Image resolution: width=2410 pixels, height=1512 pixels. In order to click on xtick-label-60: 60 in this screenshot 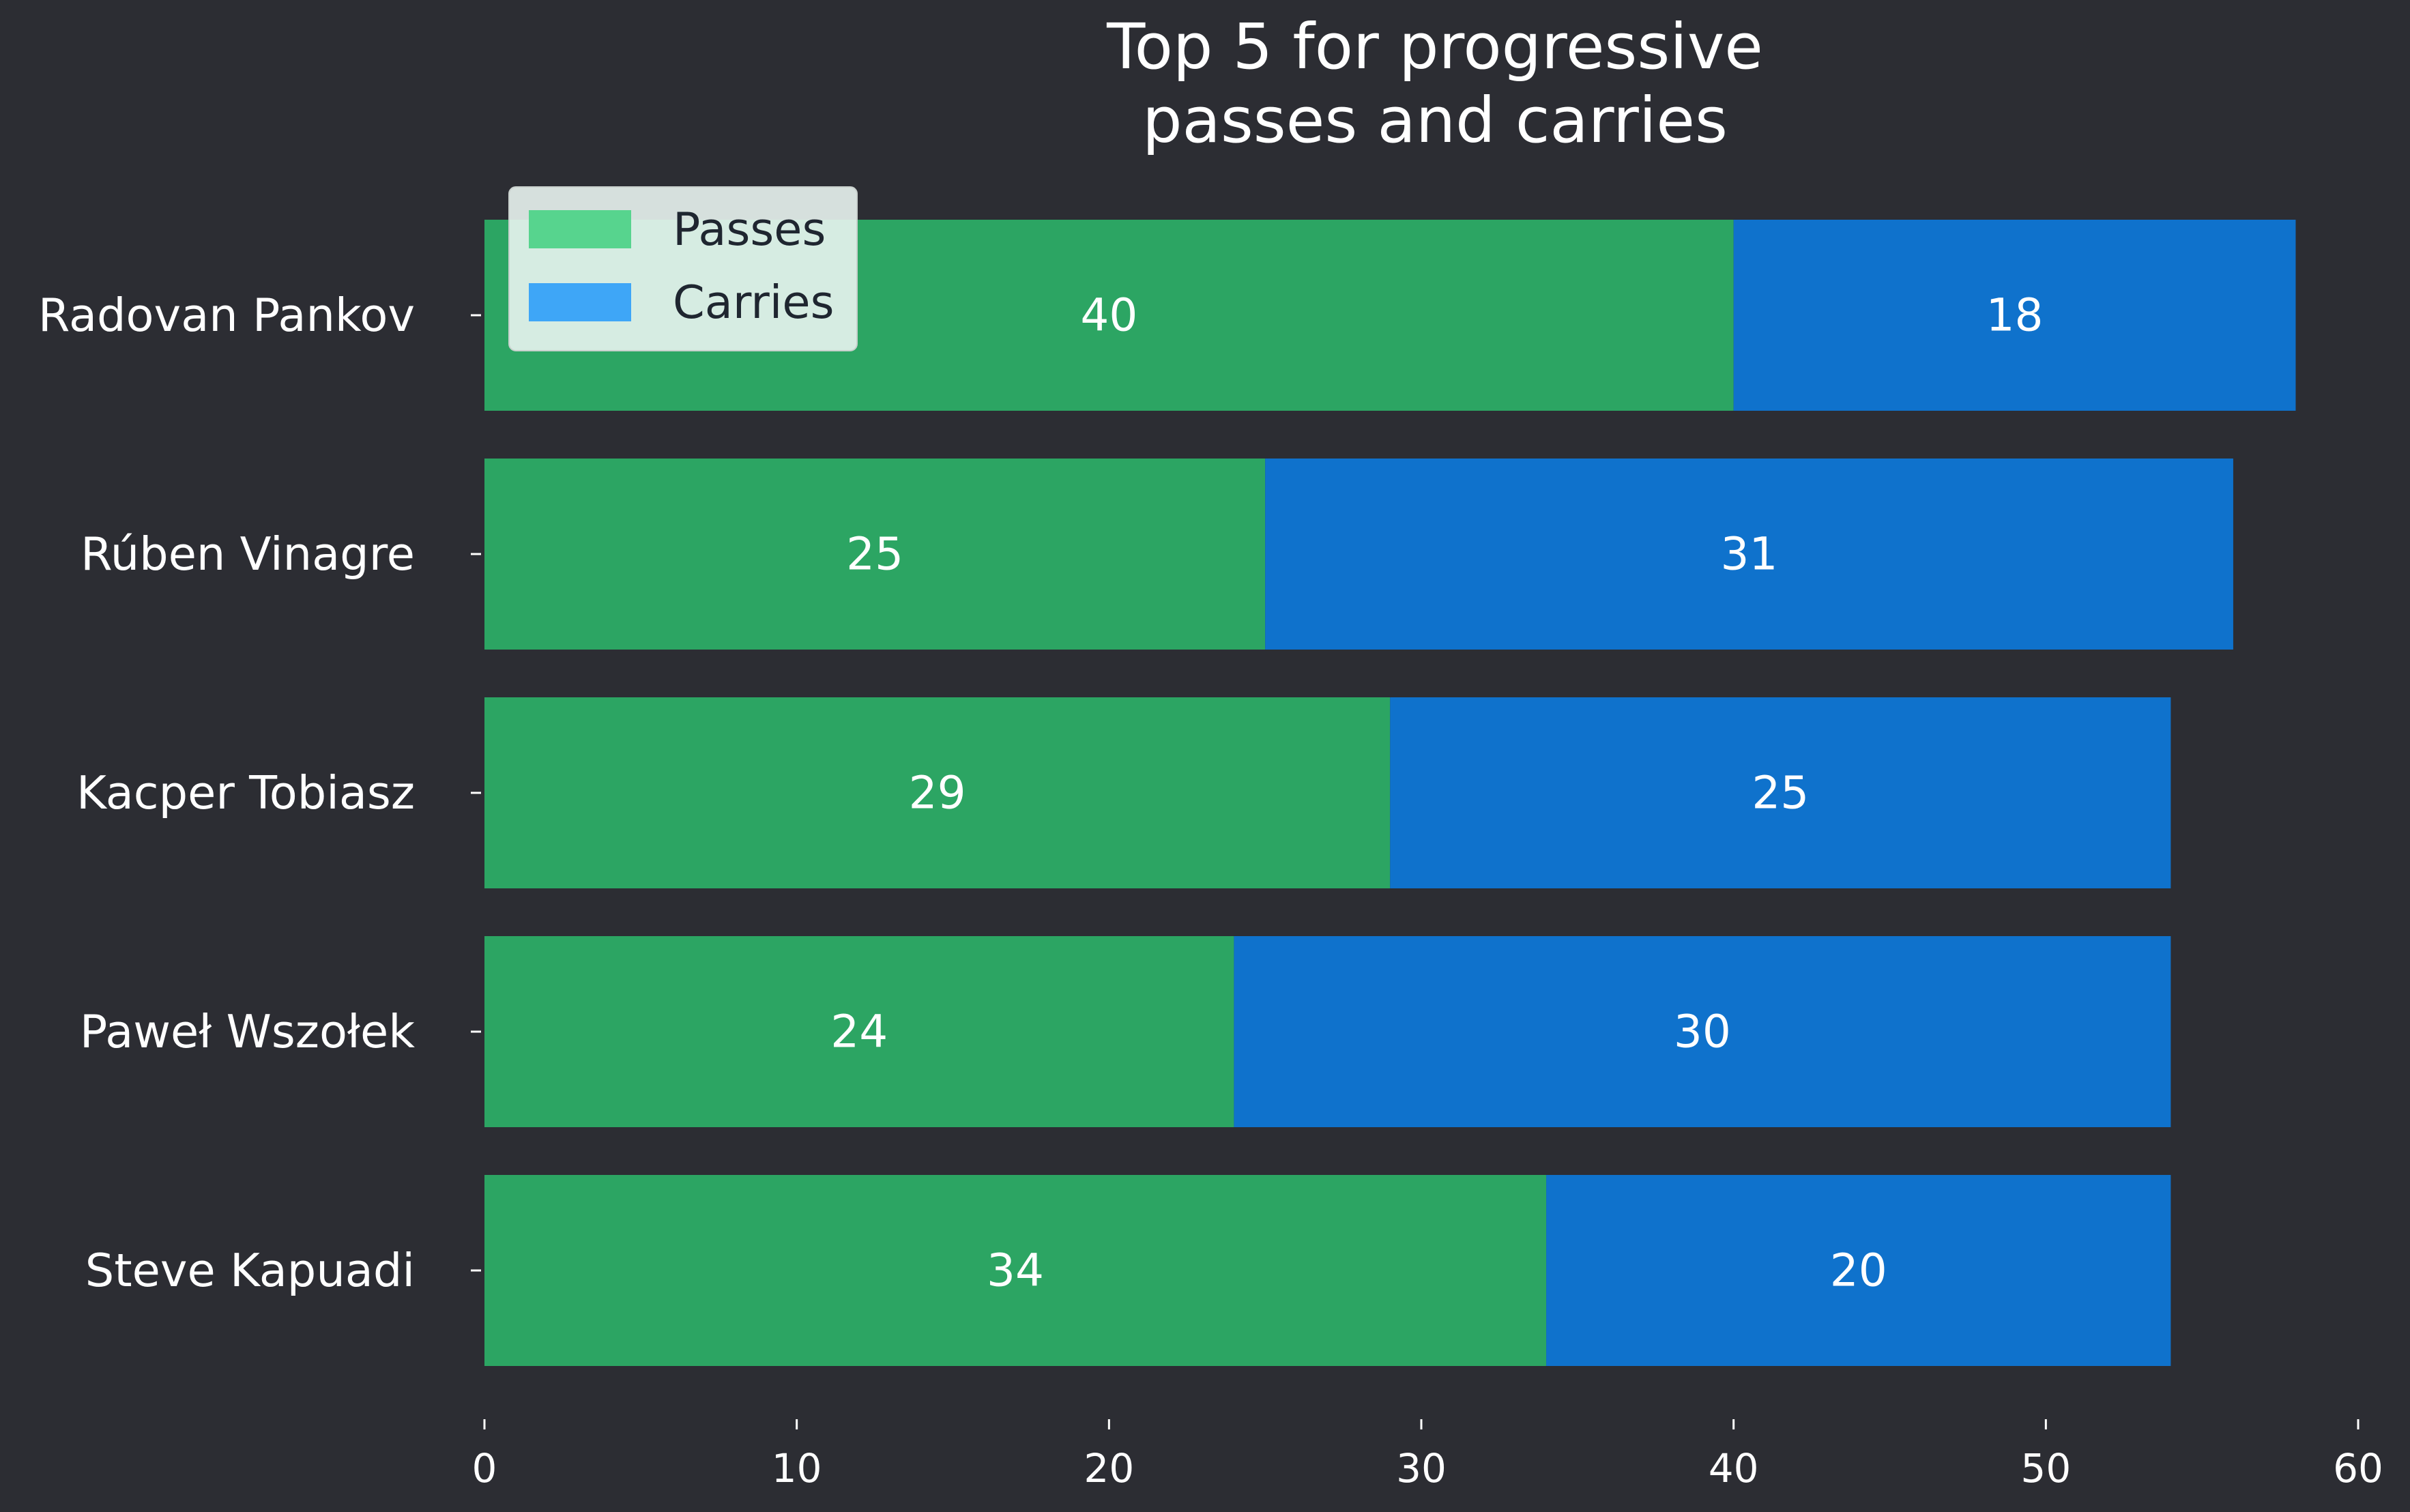, I will do `click(2358, 1469)`.